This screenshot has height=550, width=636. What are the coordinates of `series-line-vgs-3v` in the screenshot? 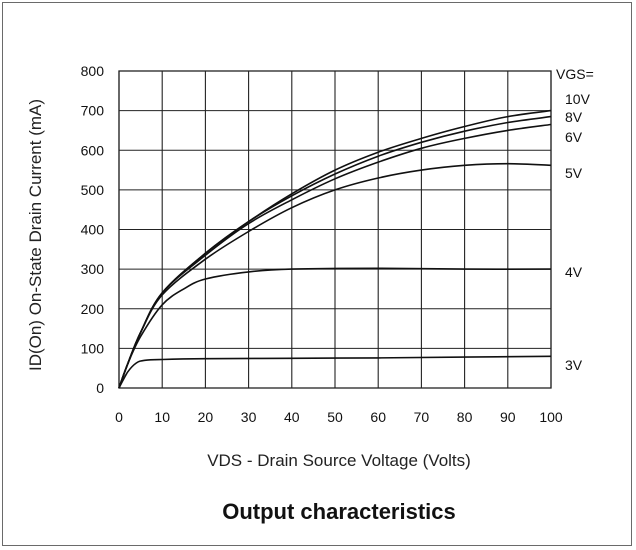 It's located at (335, 372).